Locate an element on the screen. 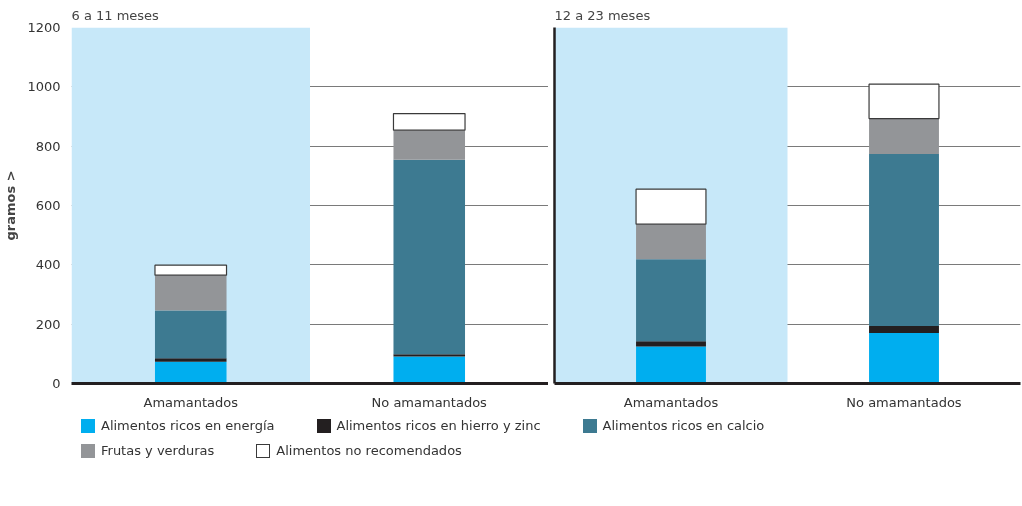 The height and width of the screenshot is (506, 1022). y-tick-label: 1000 is located at coordinates (44, 87).